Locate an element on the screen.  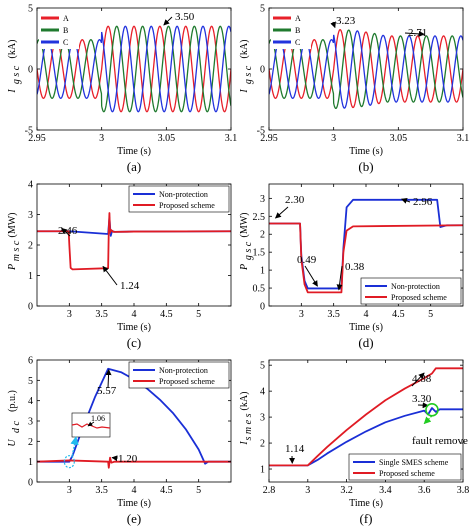
plot-area-d is located at coordinates (366, 246).